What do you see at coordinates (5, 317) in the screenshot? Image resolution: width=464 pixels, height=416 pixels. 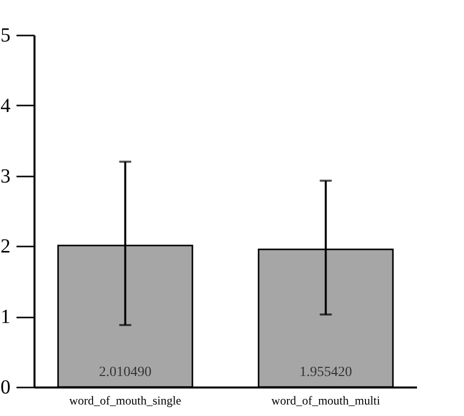 I see `y-tick-label: 1` at bounding box center [5, 317].